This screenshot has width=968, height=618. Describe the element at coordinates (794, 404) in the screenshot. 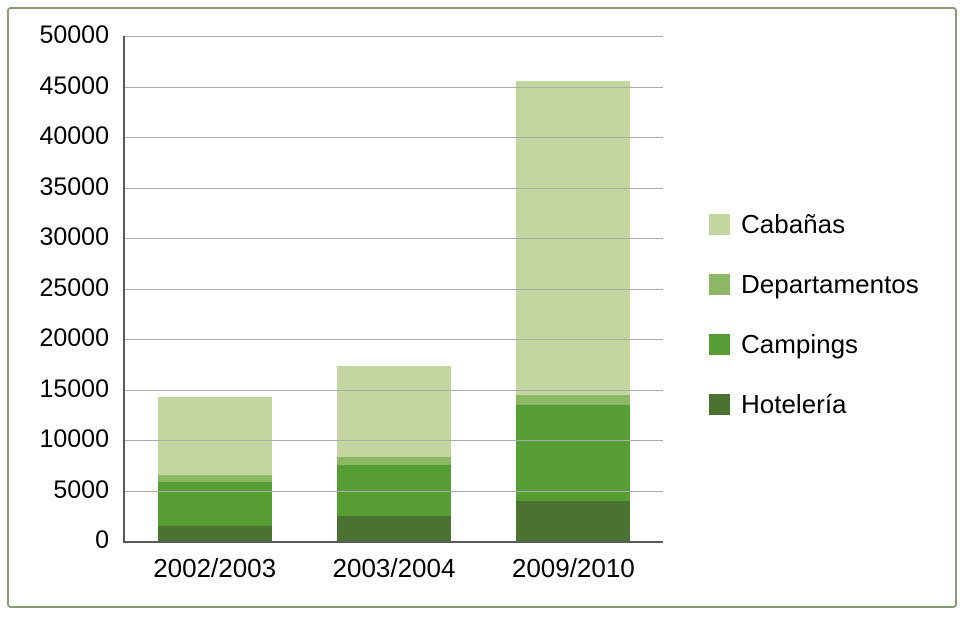

I see `legend-label: Hotelería` at that location.